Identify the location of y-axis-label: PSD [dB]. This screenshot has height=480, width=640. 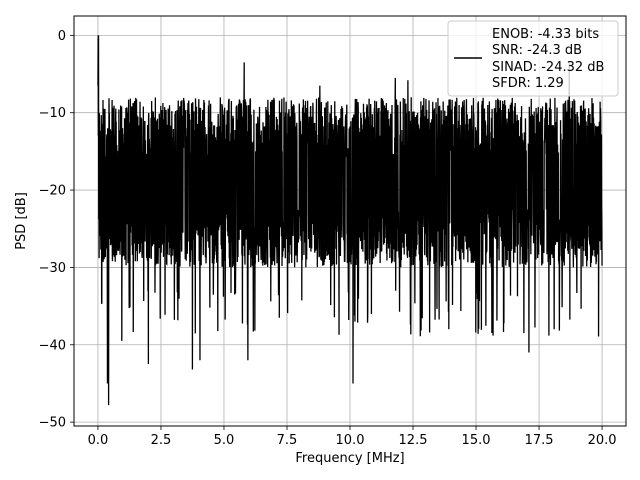
(21, 221).